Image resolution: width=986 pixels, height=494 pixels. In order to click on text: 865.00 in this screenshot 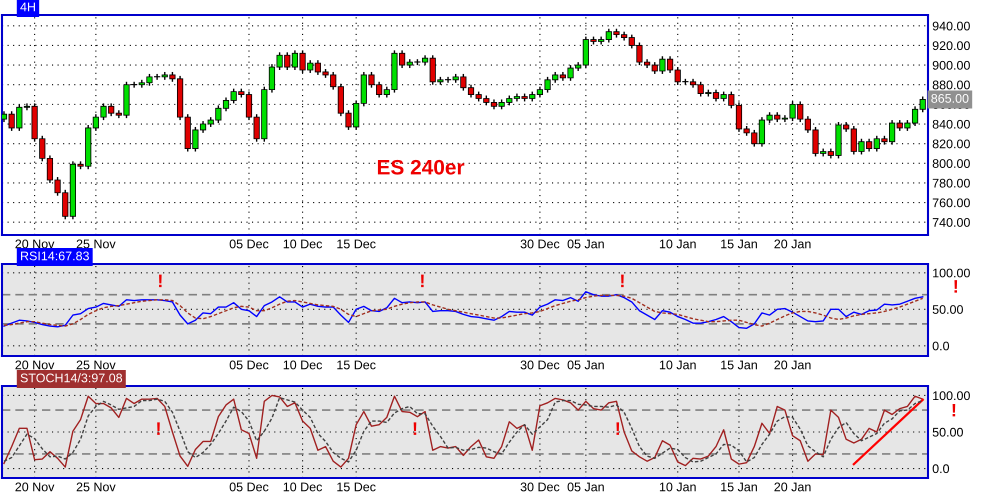, I will do `click(950, 98)`.